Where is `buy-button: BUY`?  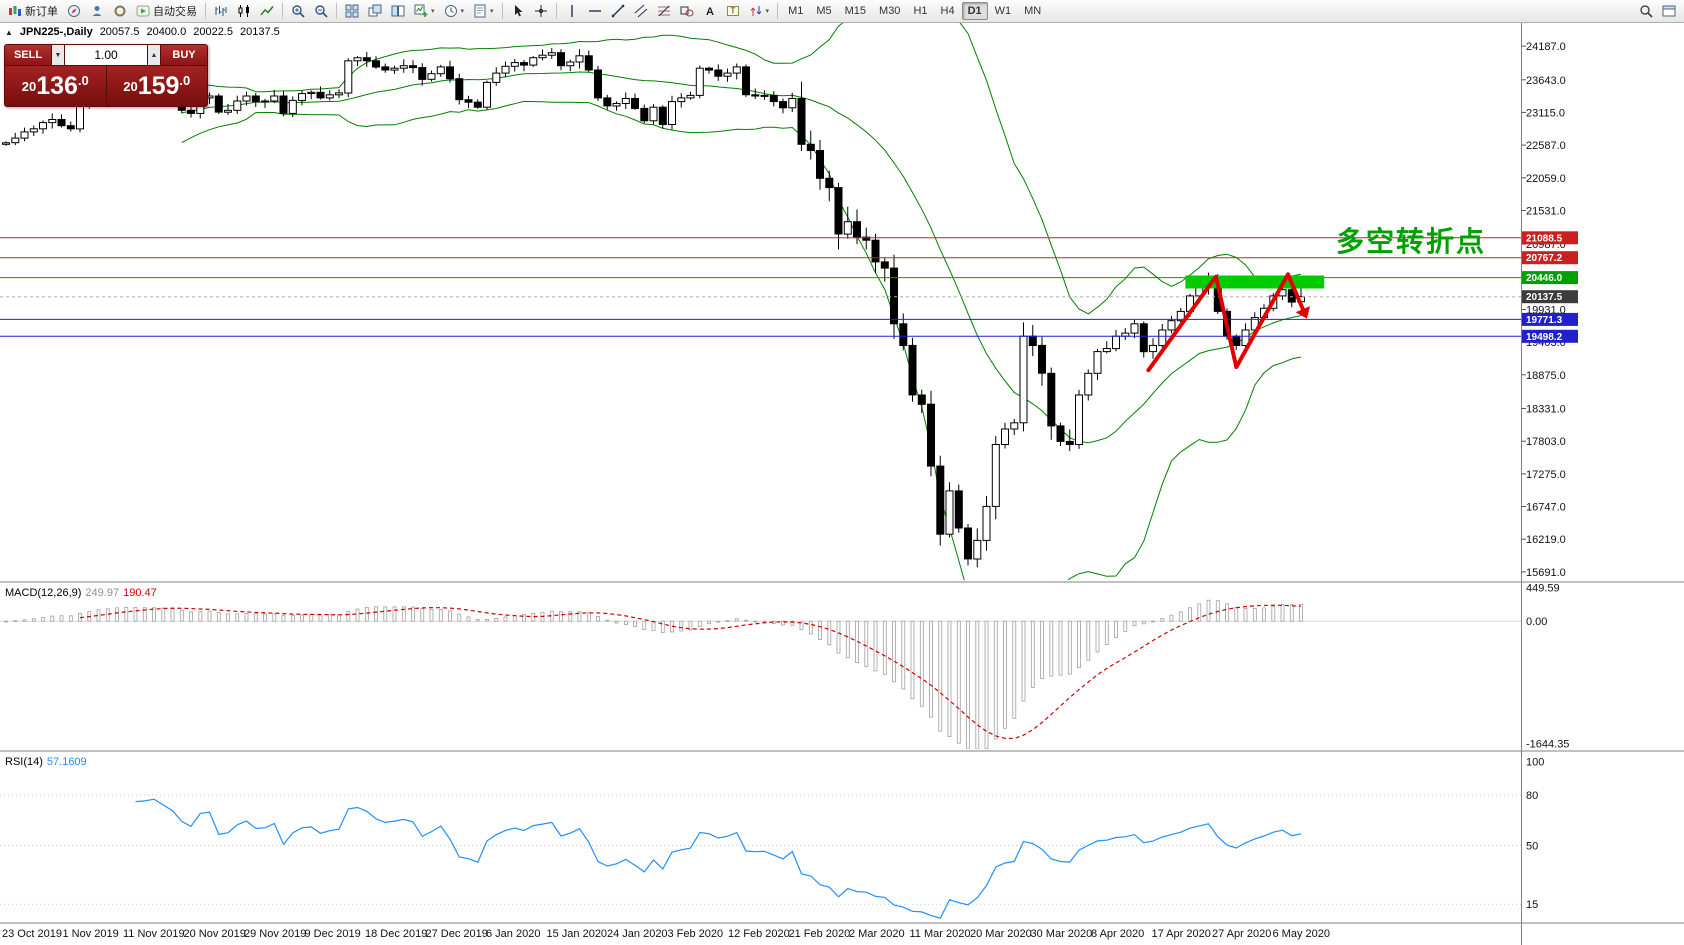
buy-button: BUY is located at coordinates (184, 55).